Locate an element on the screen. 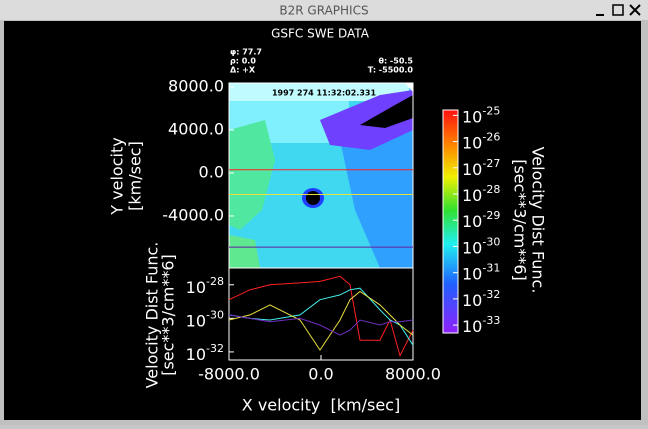 The height and width of the screenshot is (429, 648). y-tick-label: 10-30 is located at coordinates (205, 319).